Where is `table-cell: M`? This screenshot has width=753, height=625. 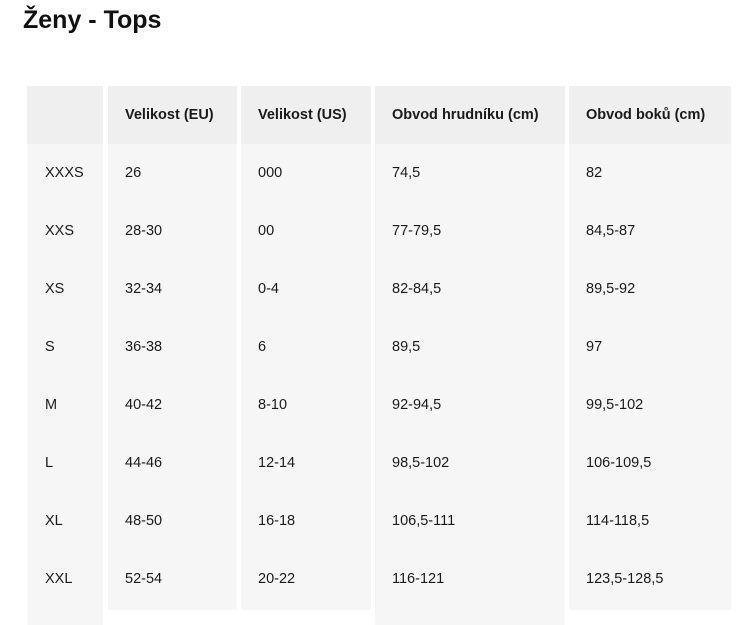
table-cell: M is located at coordinates (51, 405).